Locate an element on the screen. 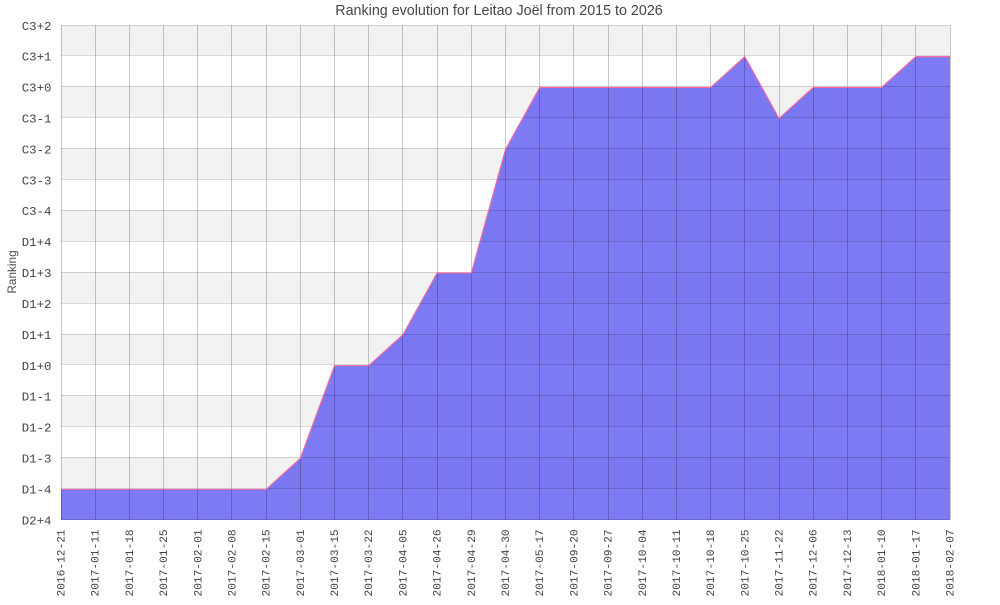 The height and width of the screenshot is (605, 1000). svg-text: D1+4 is located at coordinates (37, 243).